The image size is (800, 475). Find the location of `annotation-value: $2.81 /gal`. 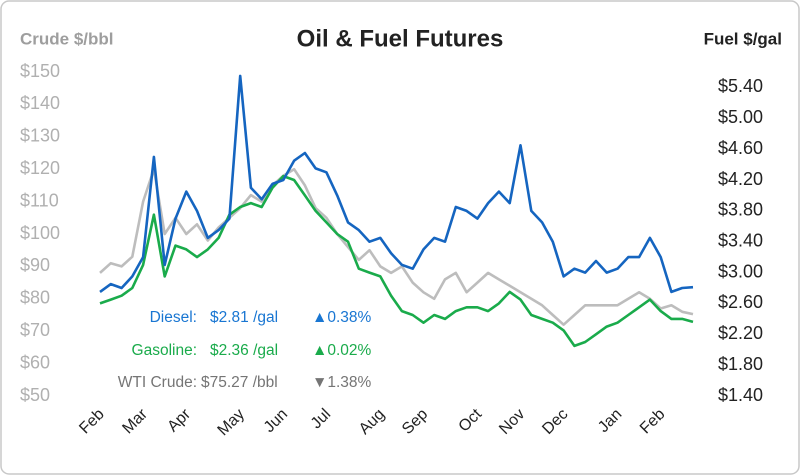

annotation-value: $2.81 /gal is located at coordinates (244, 317).